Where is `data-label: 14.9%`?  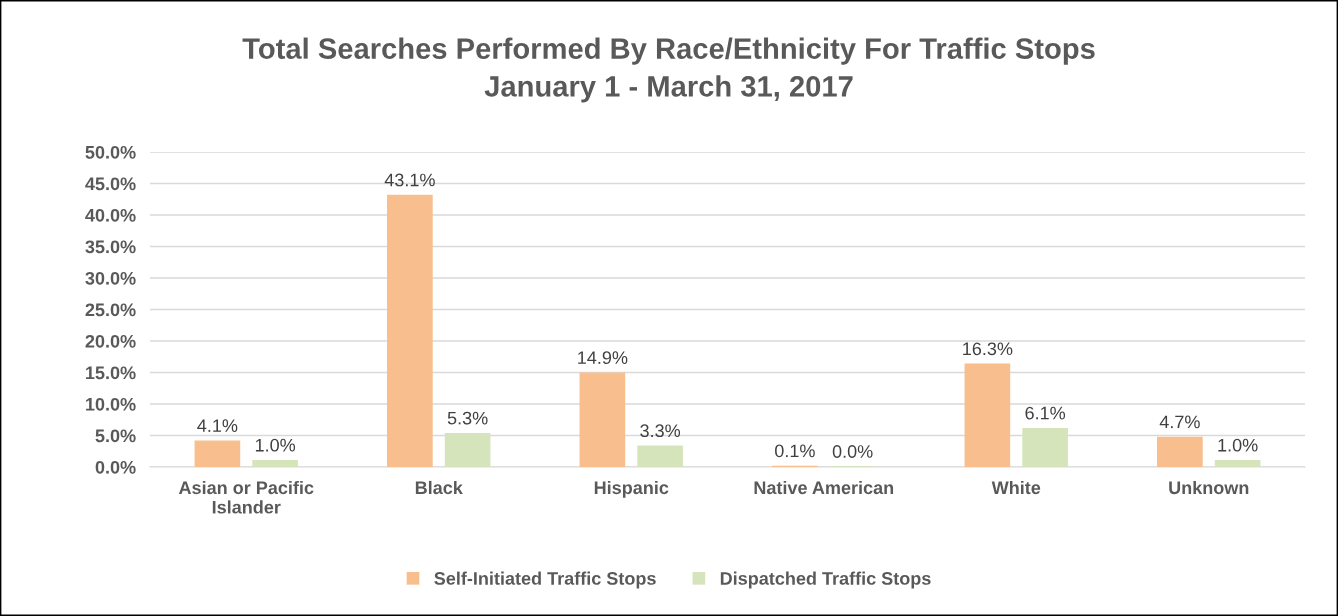 data-label: 14.9% is located at coordinates (603, 358).